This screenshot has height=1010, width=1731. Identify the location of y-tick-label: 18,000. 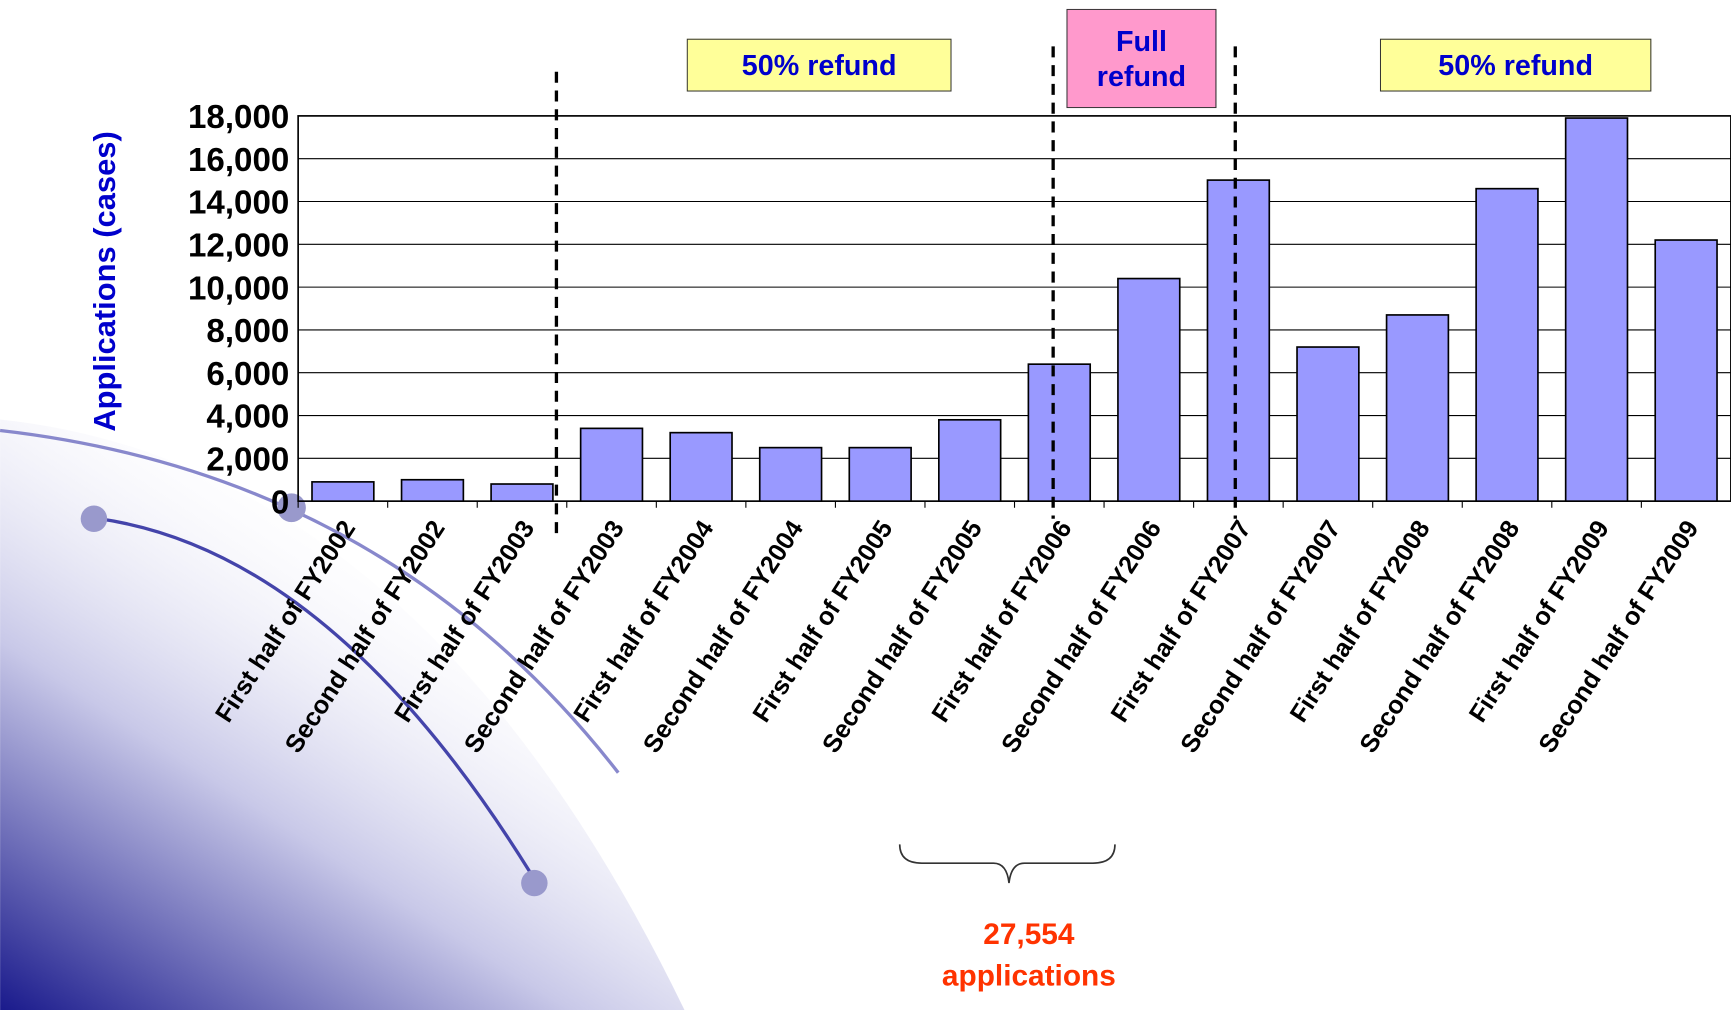
(238, 117).